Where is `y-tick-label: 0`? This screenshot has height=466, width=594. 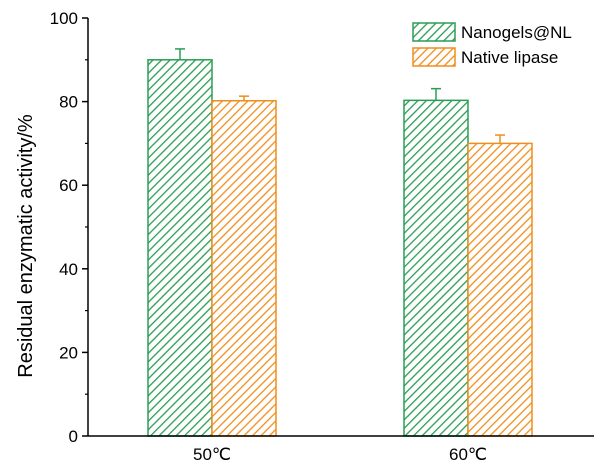
y-tick-label: 0 is located at coordinates (73, 436).